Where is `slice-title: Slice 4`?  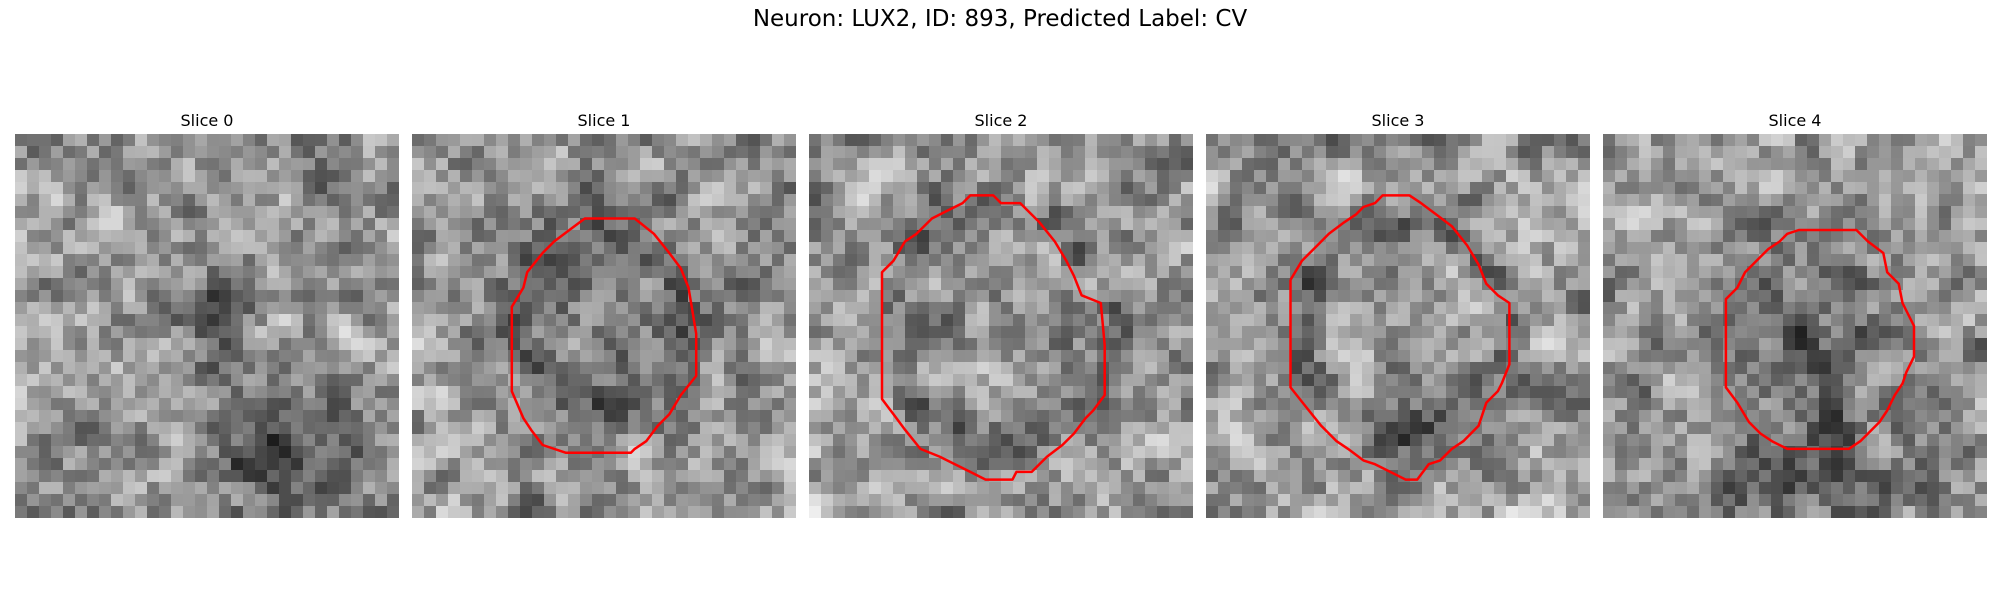 slice-title: Slice 4 is located at coordinates (1795, 120).